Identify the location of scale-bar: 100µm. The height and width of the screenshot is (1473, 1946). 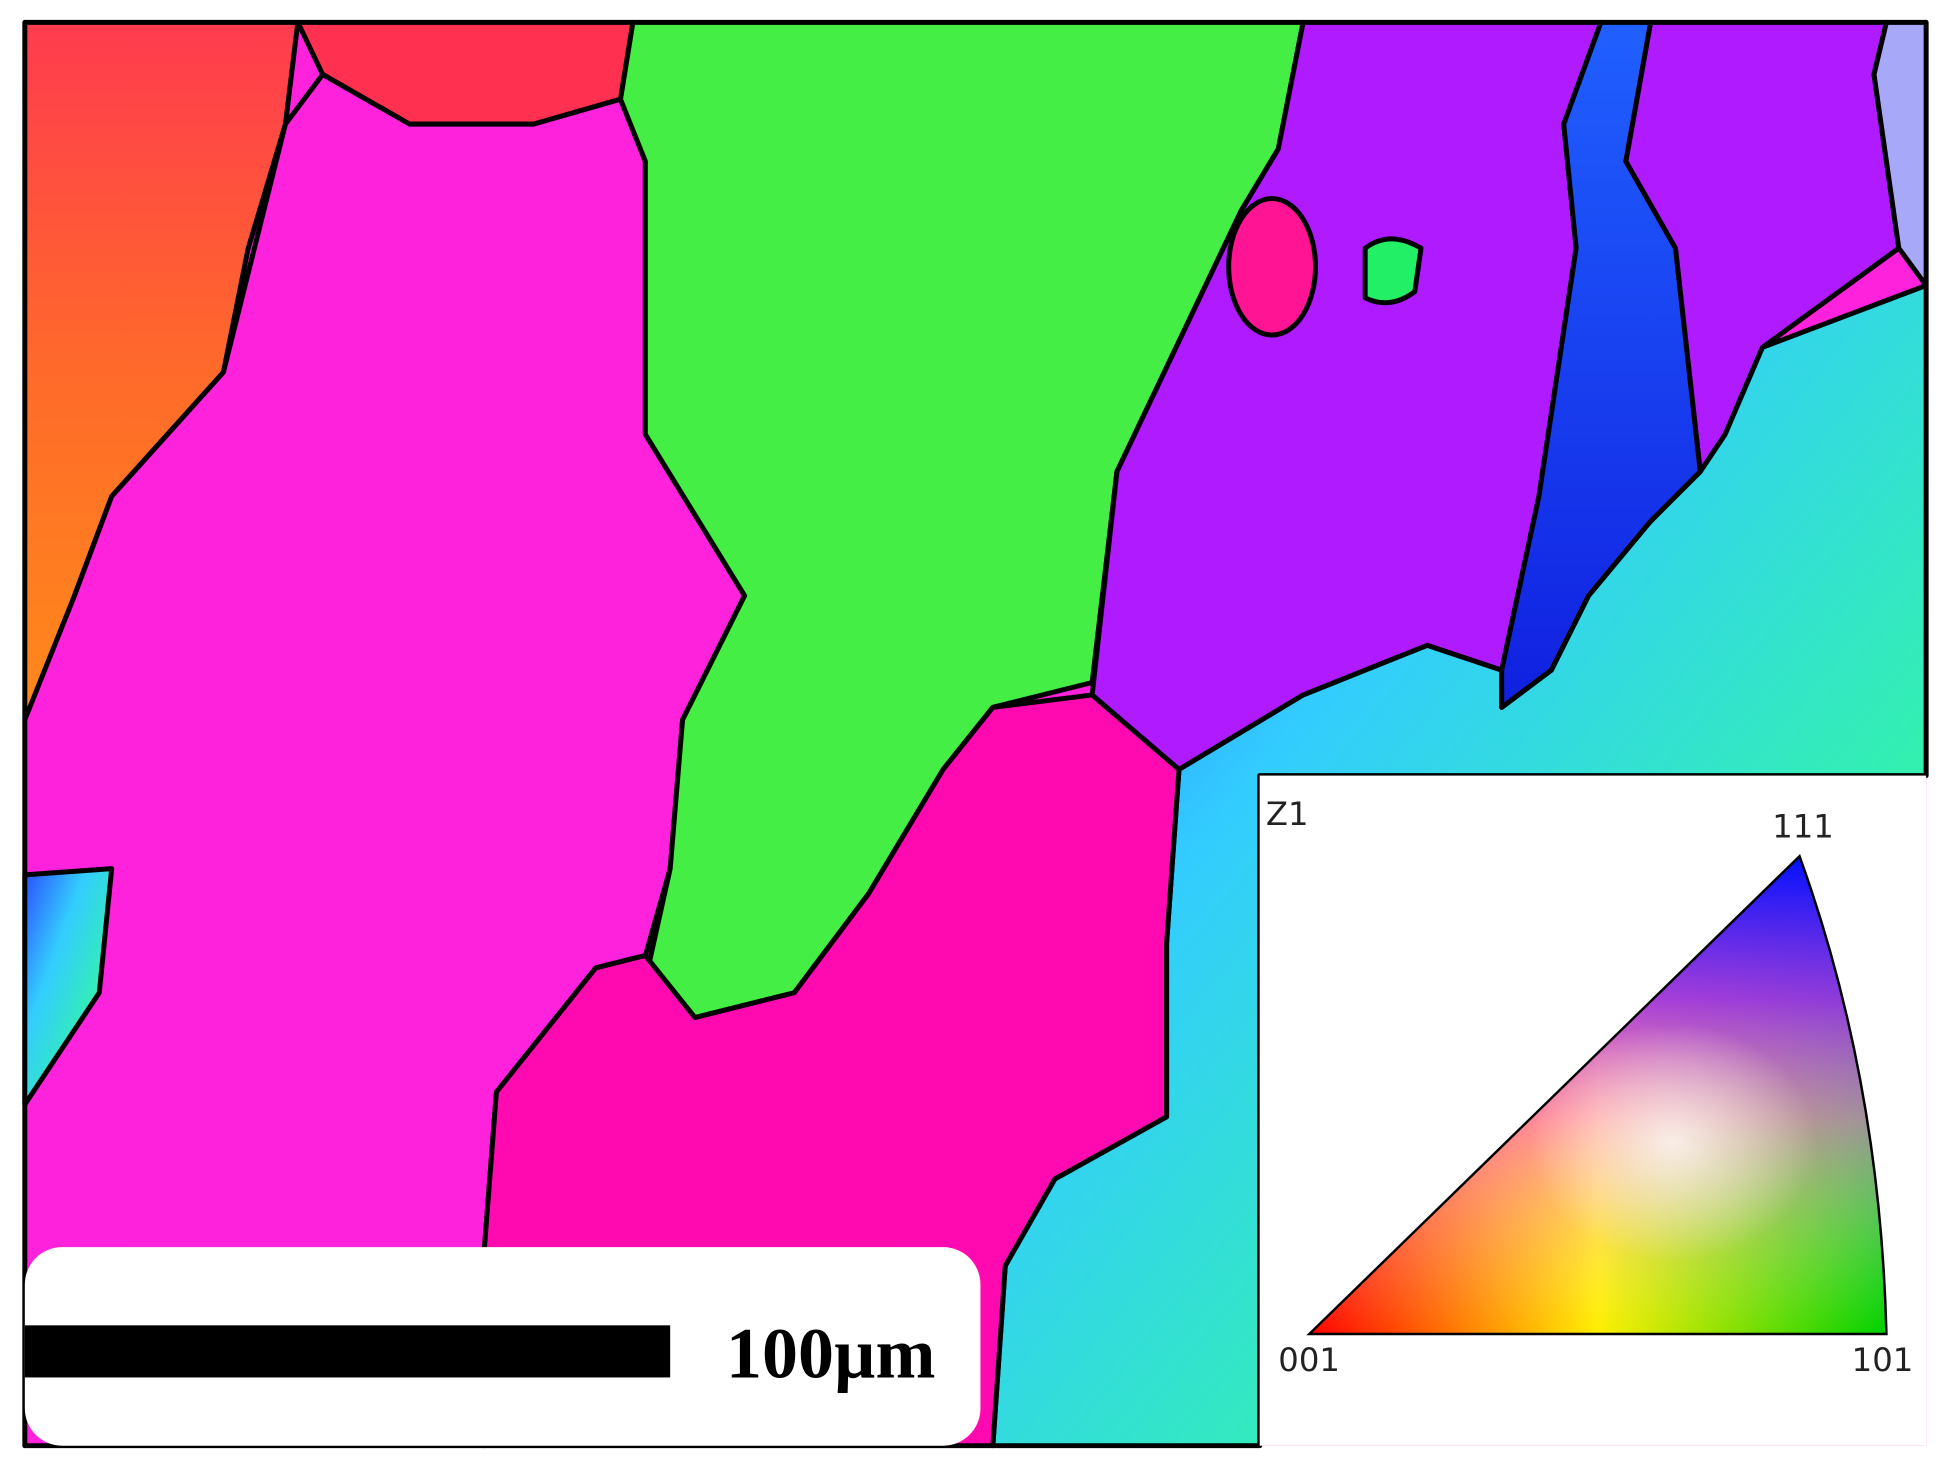
(502, 1346).